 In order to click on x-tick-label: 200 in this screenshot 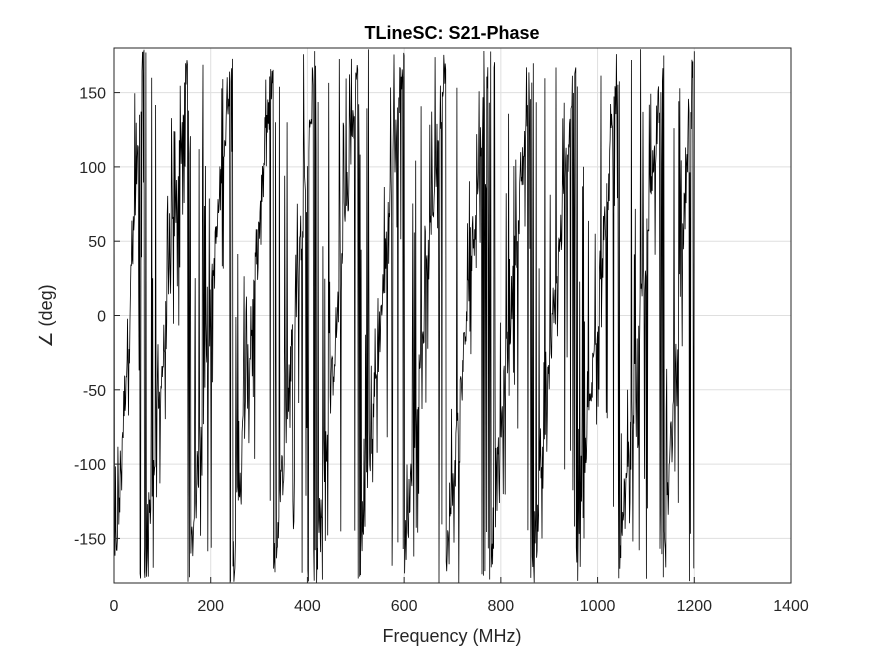, I will do `click(210, 606)`.